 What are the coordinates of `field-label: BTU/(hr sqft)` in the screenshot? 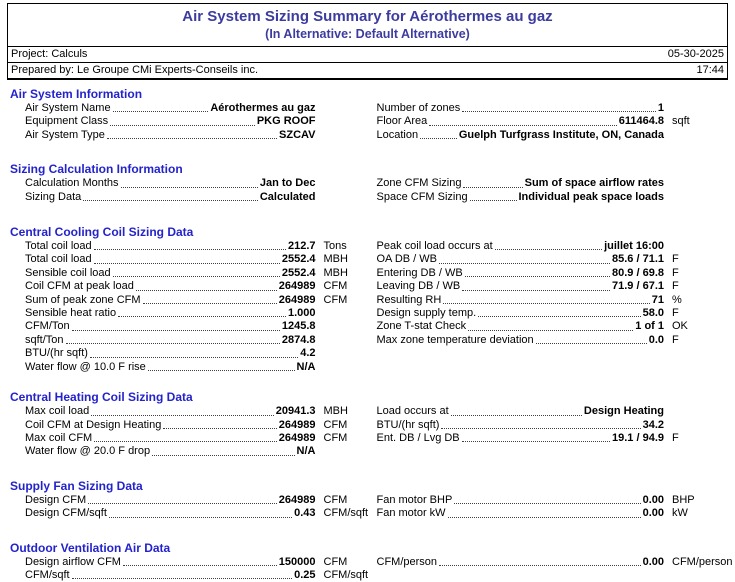 It's located at (56, 353).